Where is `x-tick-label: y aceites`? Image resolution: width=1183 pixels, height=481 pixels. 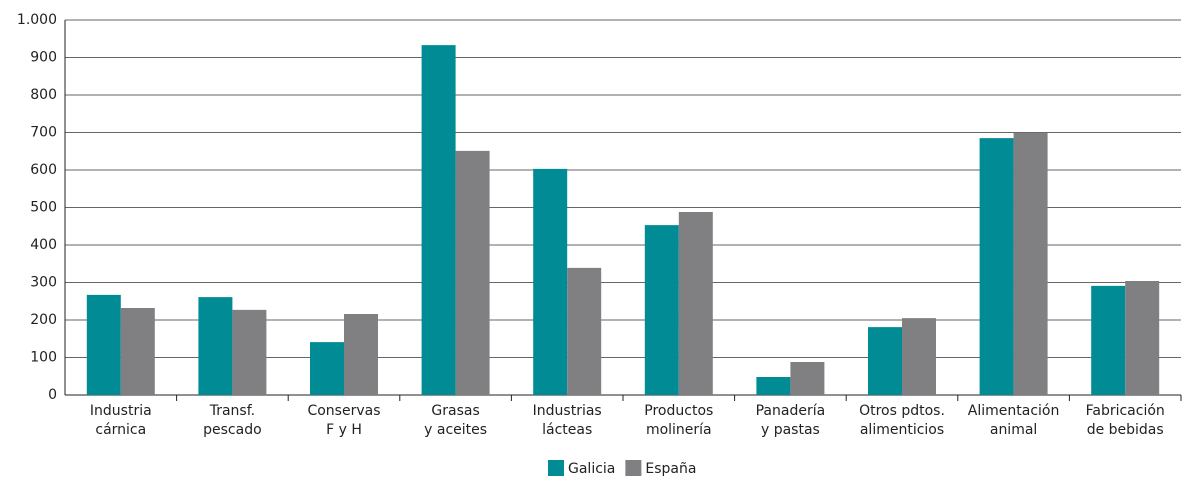
x-tick-label: y aceites is located at coordinates (455, 430).